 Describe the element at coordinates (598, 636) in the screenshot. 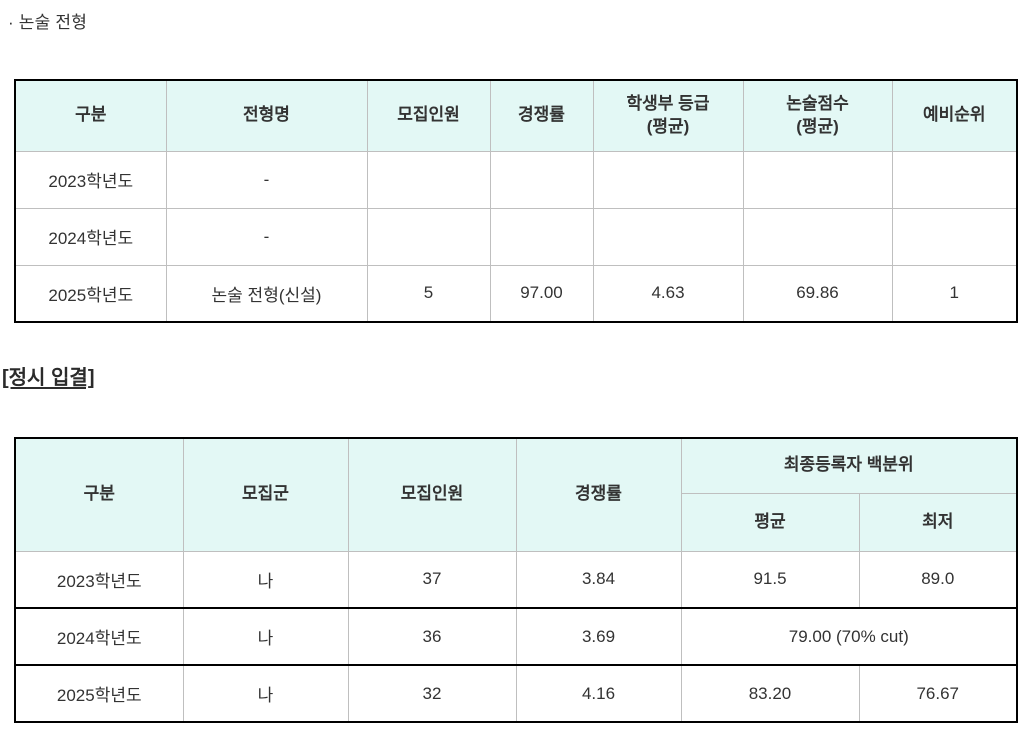

I see `table-cell: 3.69` at that location.